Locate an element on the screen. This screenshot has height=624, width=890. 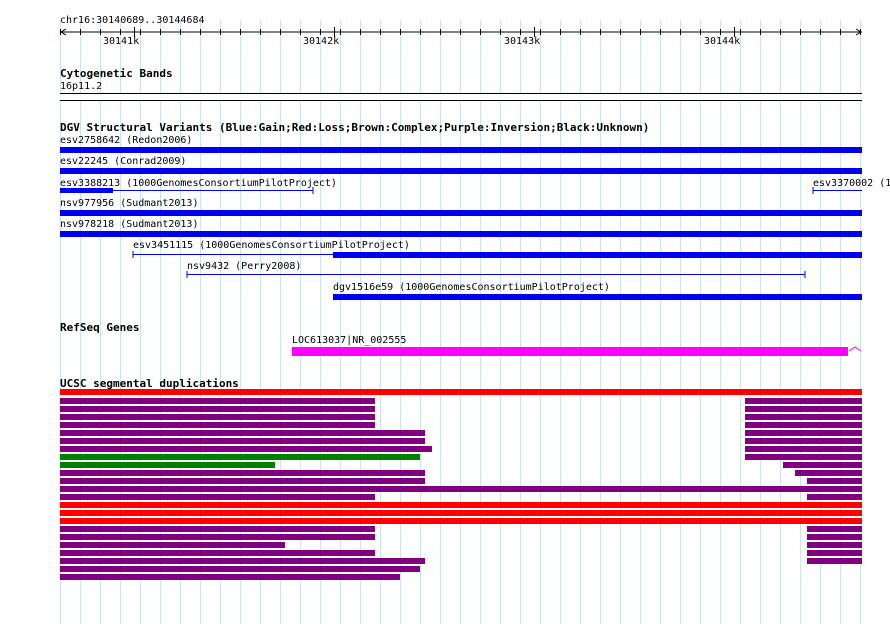
ruler-ticks is located at coordinates (460, 32).